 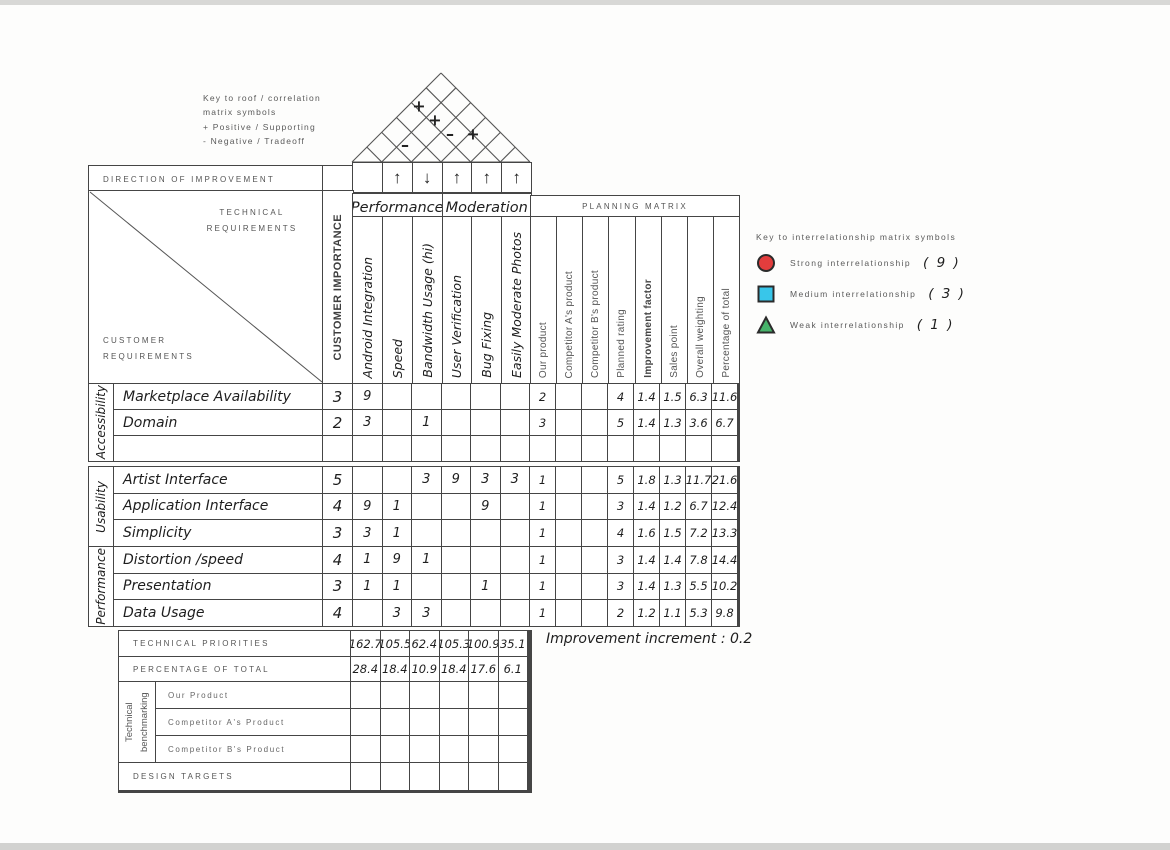 What do you see at coordinates (635, 206) in the screenshot?
I see `planning-matrix-label: PLANNING MATRIX` at bounding box center [635, 206].